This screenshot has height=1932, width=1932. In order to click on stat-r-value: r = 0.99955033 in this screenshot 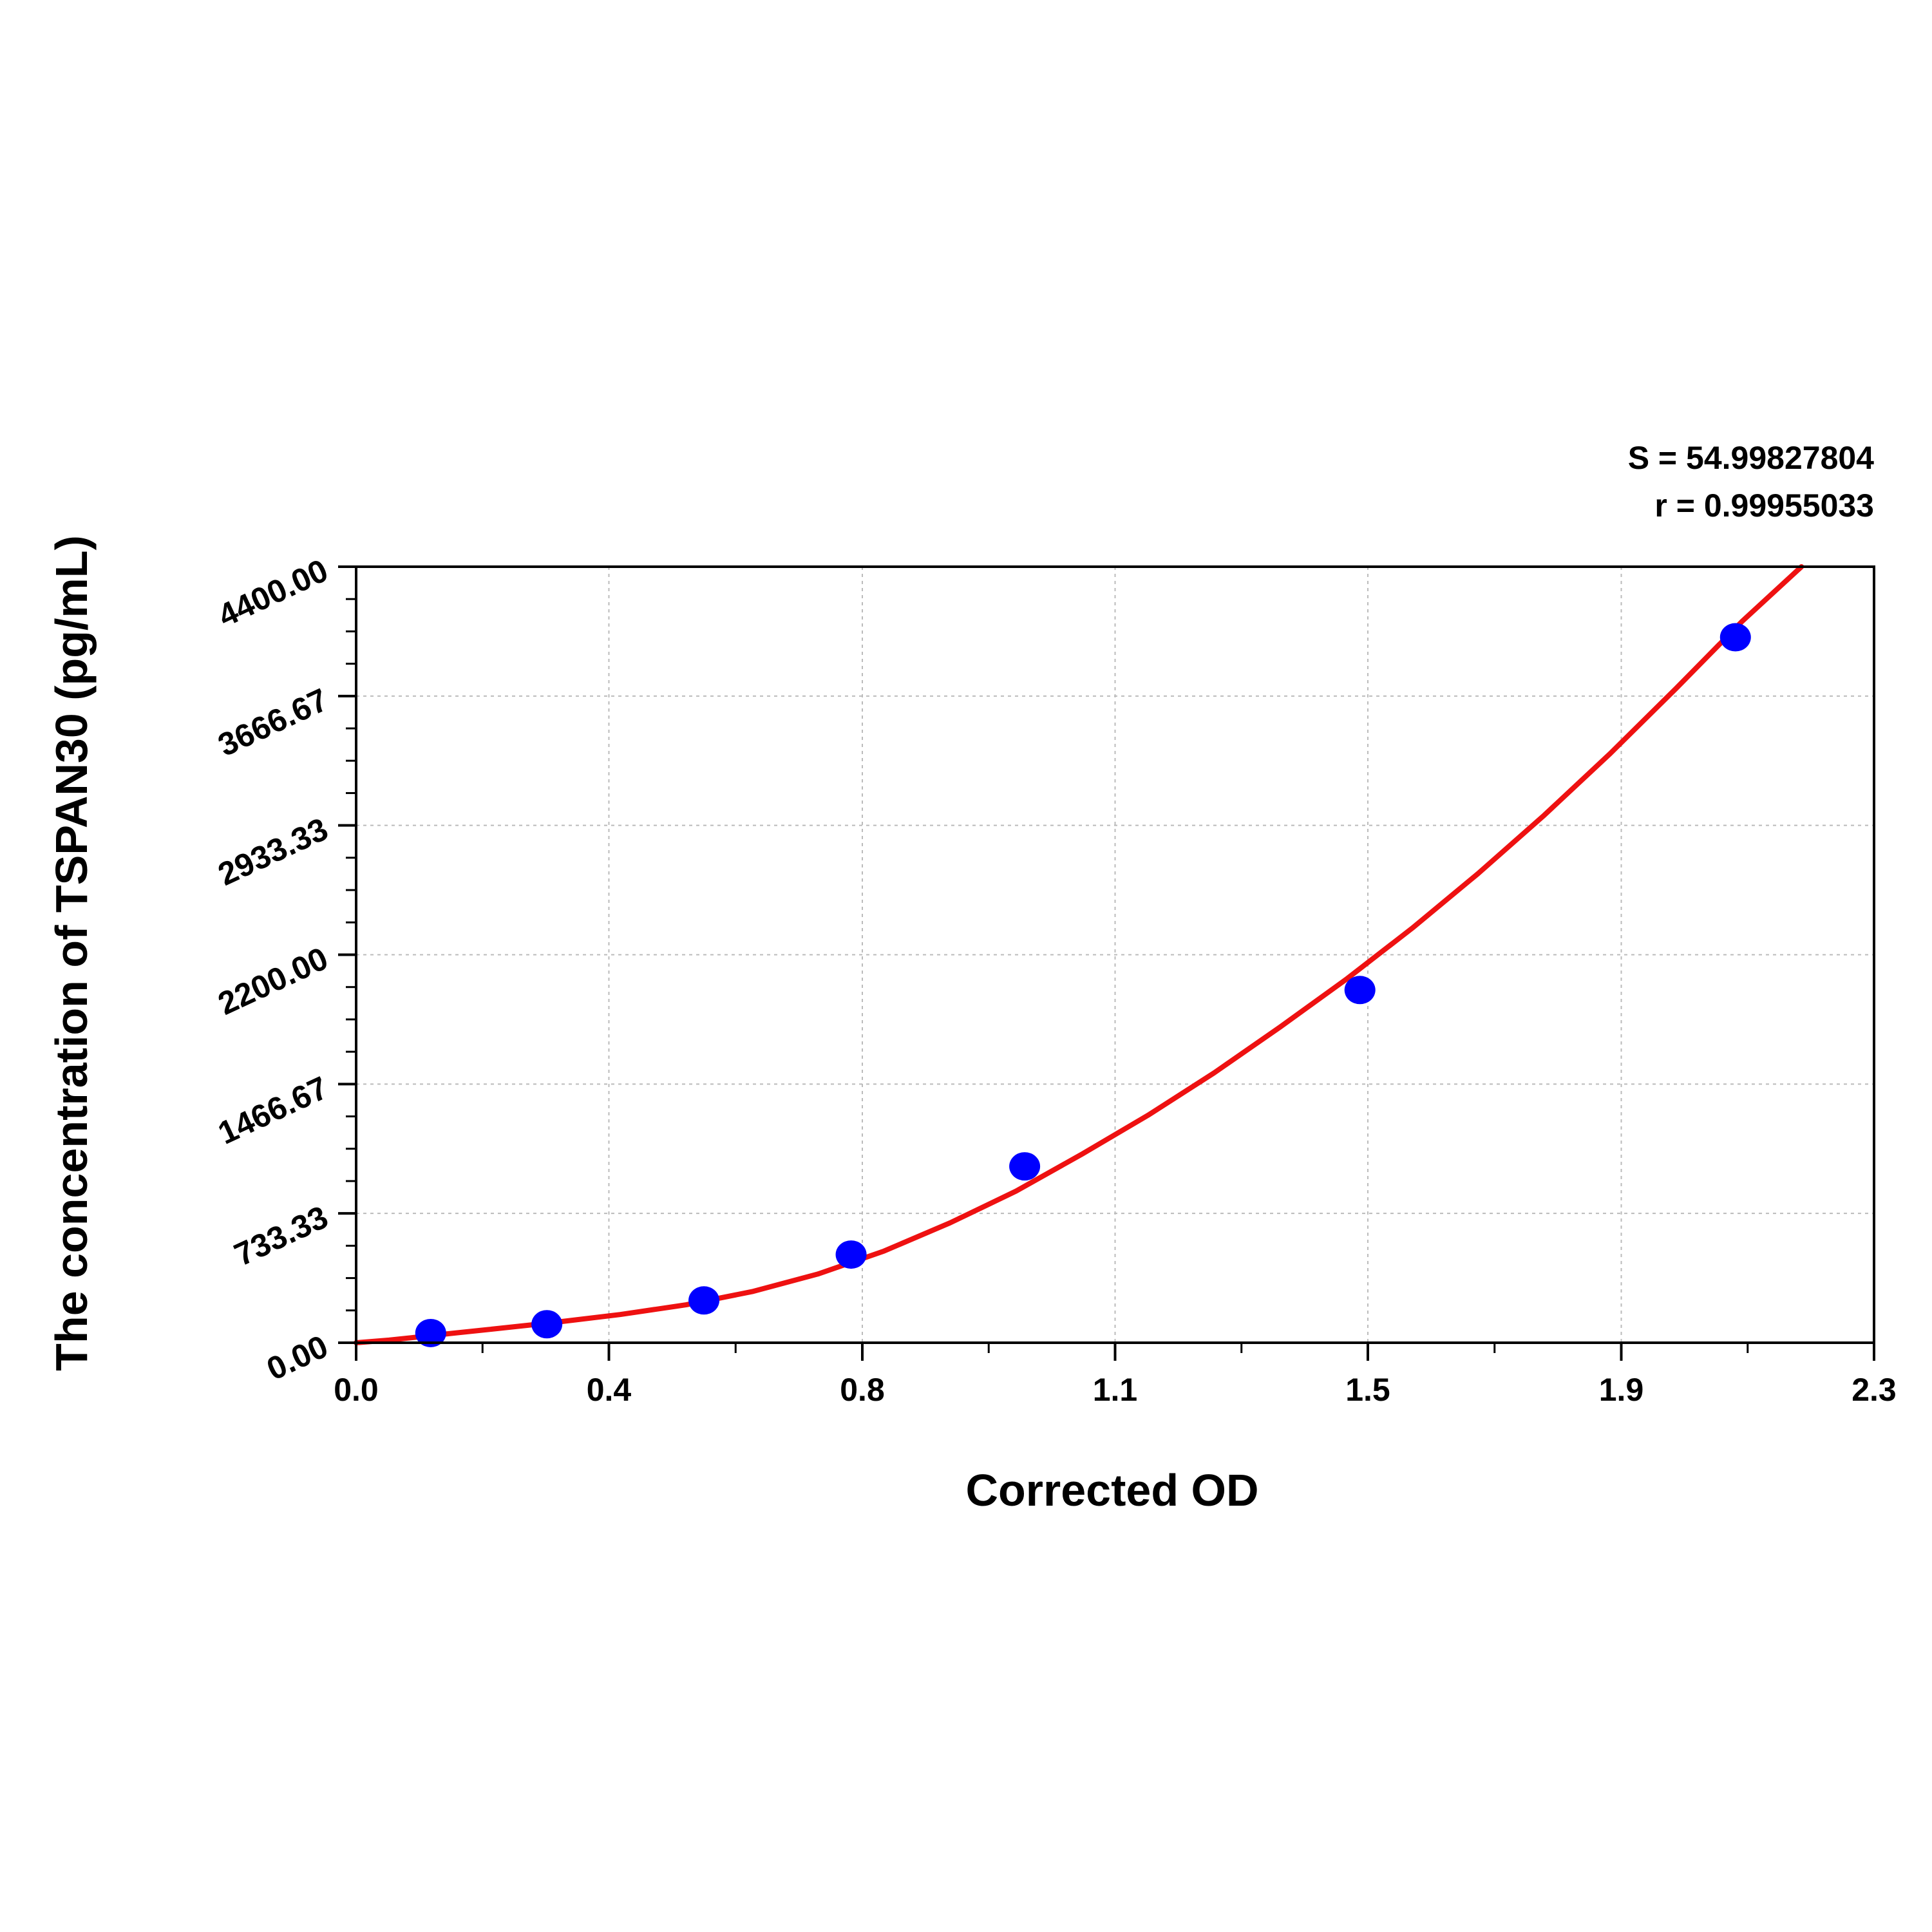, I will do `click(1764, 506)`.